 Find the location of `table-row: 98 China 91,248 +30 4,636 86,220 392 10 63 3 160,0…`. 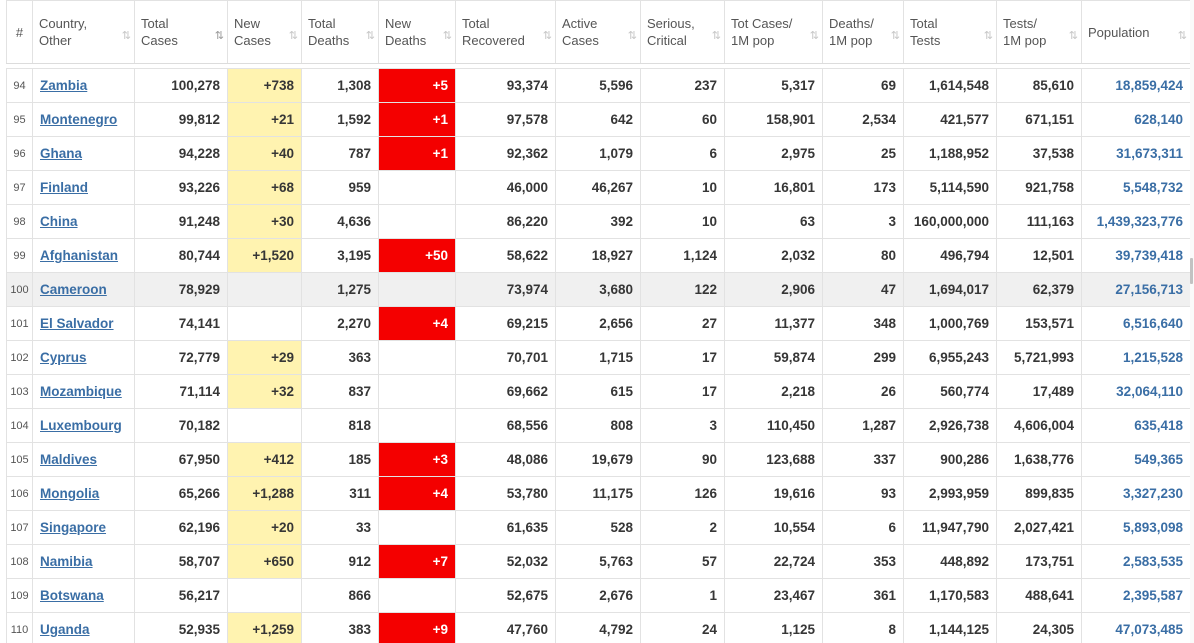

table-row: 98 China 91,248 +30 4,636 86,220 392 10 63 3 160,0… is located at coordinates (598, 221).